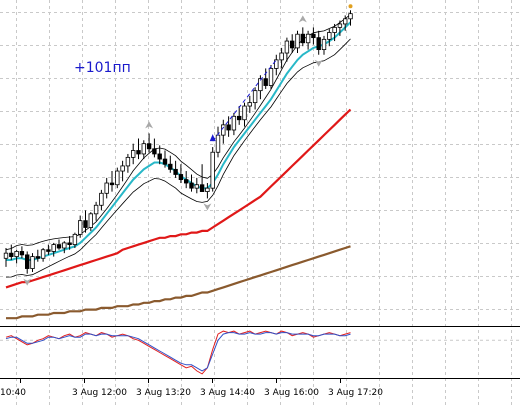 The height and width of the screenshot is (409, 520). I want to click on oscillator-main-line, so click(178, 352).